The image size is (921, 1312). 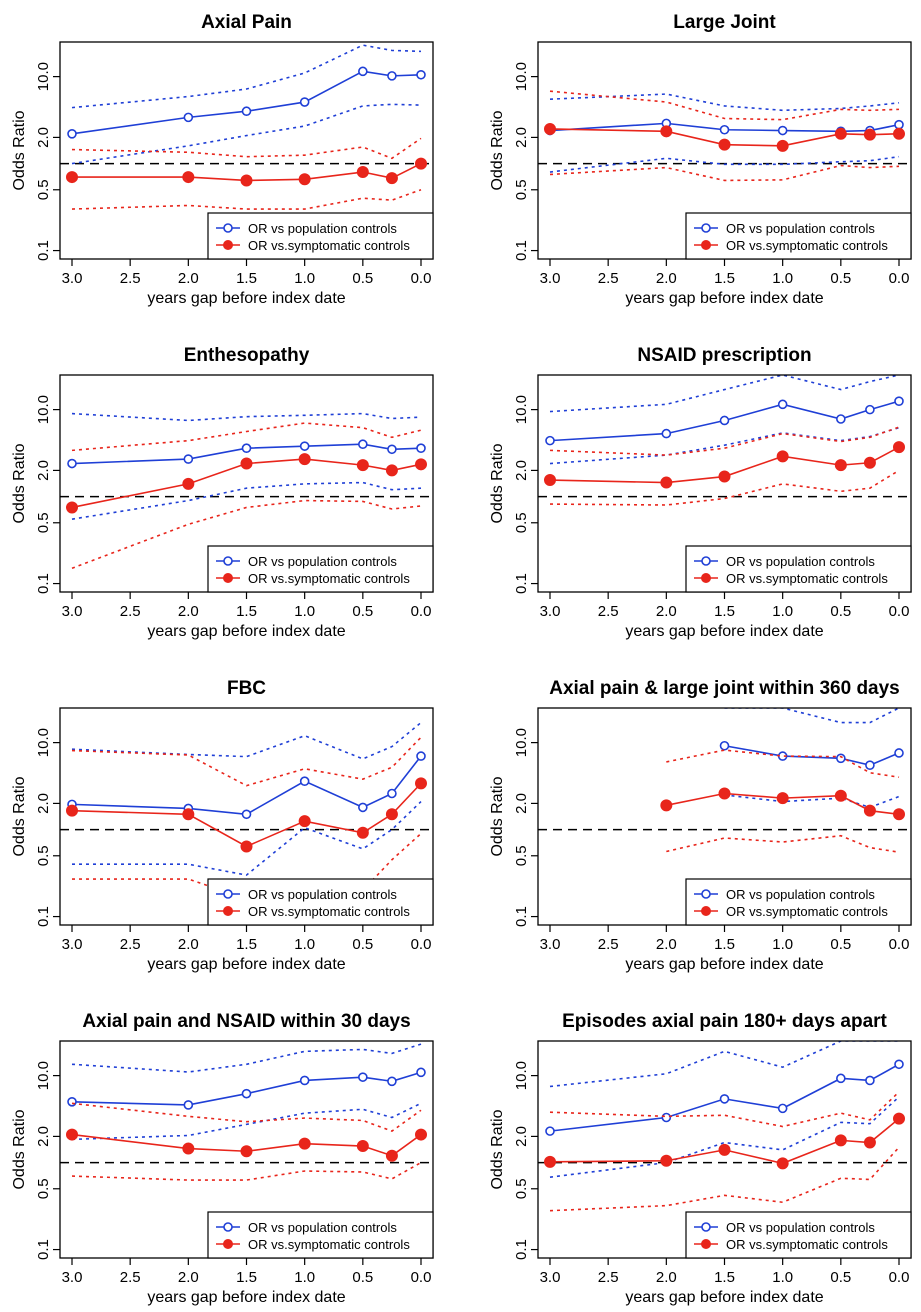 What do you see at coordinates (800, 1227) in the screenshot?
I see `legend-label-pop: OR vs population controls` at bounding box center [800, 1227].